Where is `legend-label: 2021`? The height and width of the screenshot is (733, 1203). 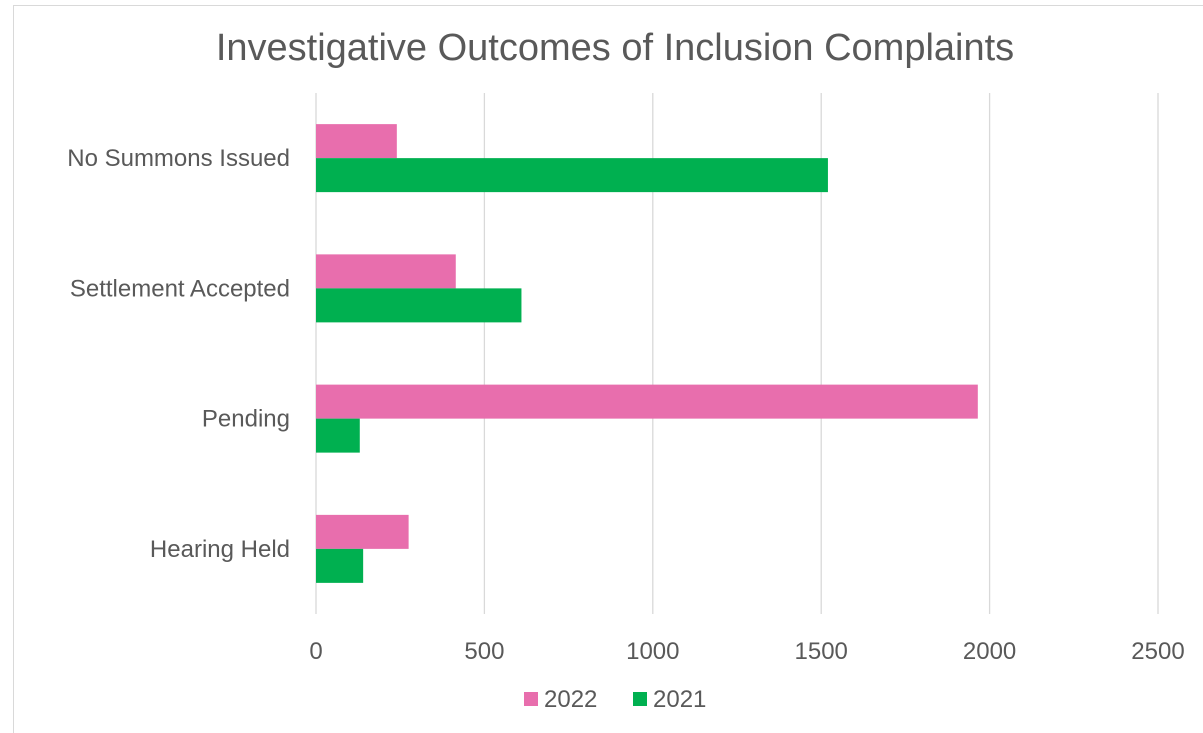
legend-label: 2021 is located at coordinates (679, 699).